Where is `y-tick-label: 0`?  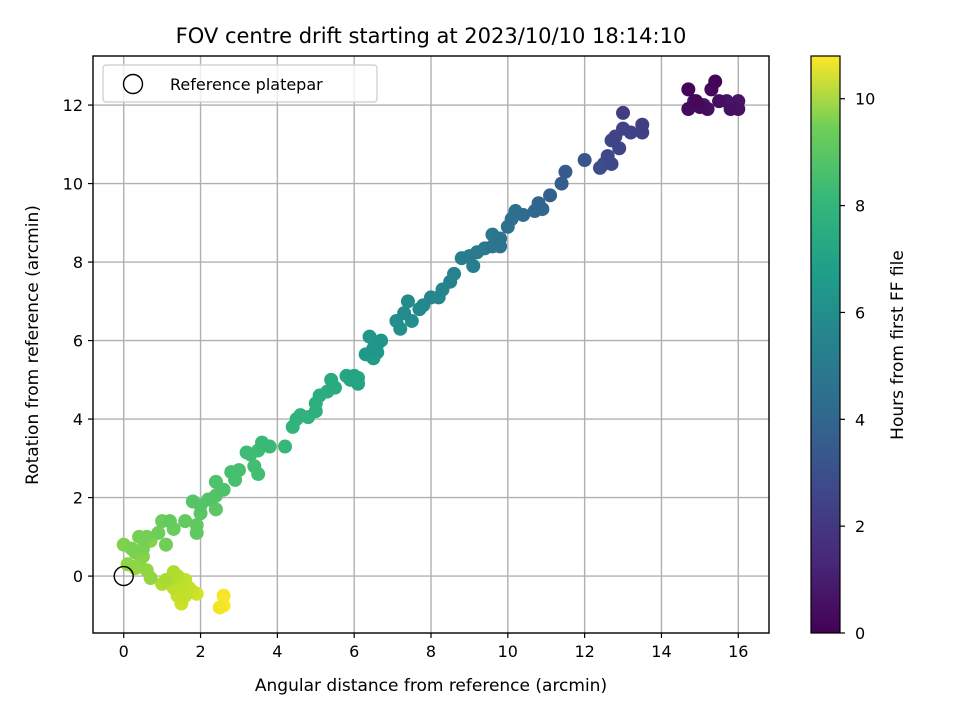 y-tick-label: 0 is located at coordinates (78, 576).